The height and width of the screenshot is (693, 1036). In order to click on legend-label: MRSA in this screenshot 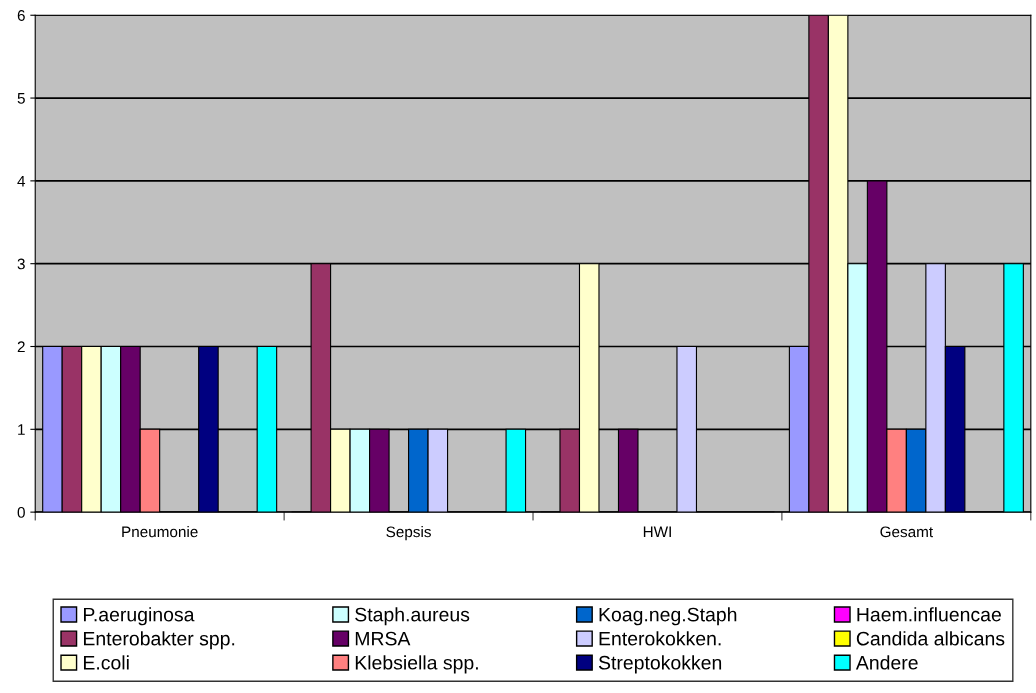, I will do `click(383, 638)`.